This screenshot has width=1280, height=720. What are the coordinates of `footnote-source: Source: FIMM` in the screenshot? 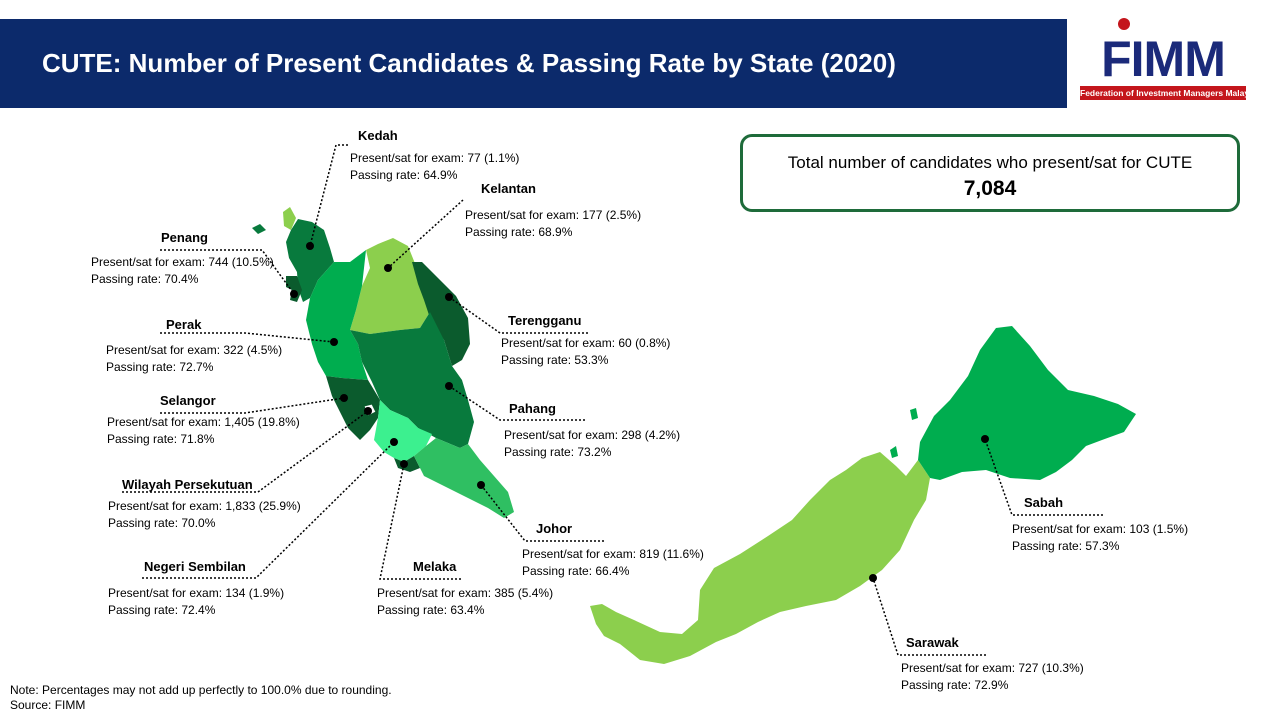 It's located at (48, 705).